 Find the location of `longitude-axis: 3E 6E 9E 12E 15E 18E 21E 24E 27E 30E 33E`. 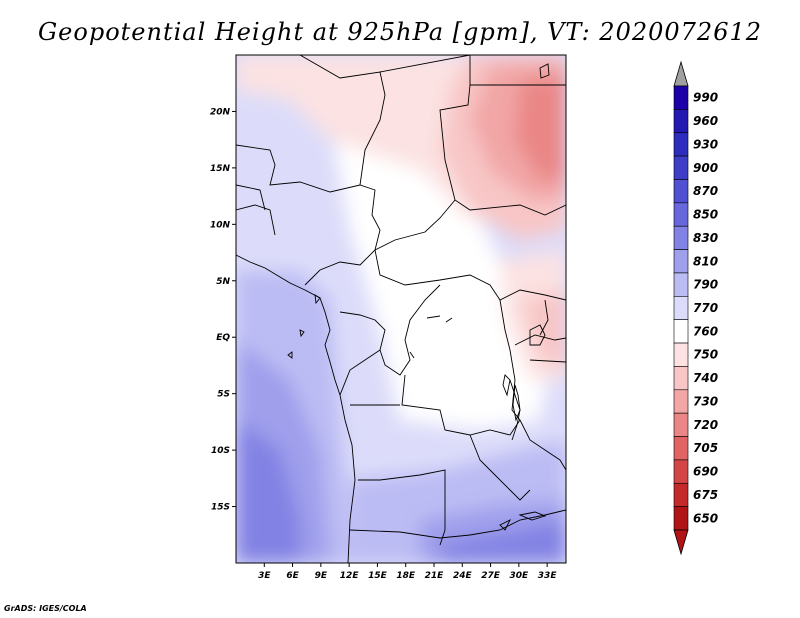

longitude-axis: 3E 6E 9E 12E 15E 18E 21E 24E 27E 30E 33E is located at coordinates (407, 572).